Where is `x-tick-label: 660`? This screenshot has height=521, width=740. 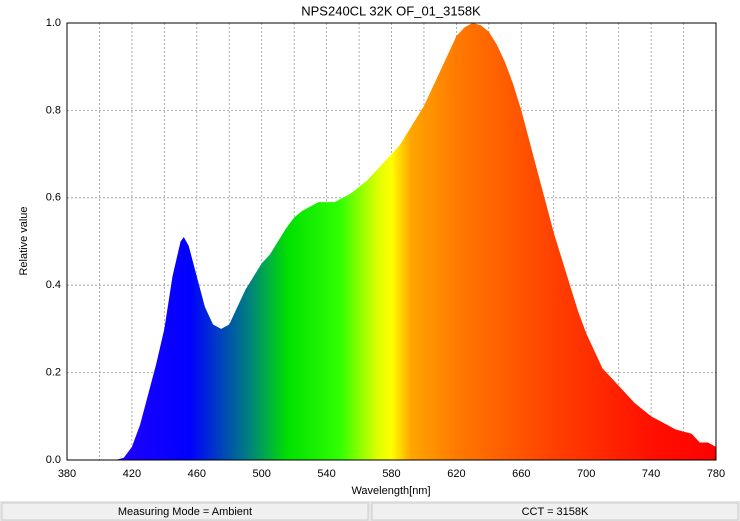 x-tick-label: 660 is located at coordinates (521, 474).